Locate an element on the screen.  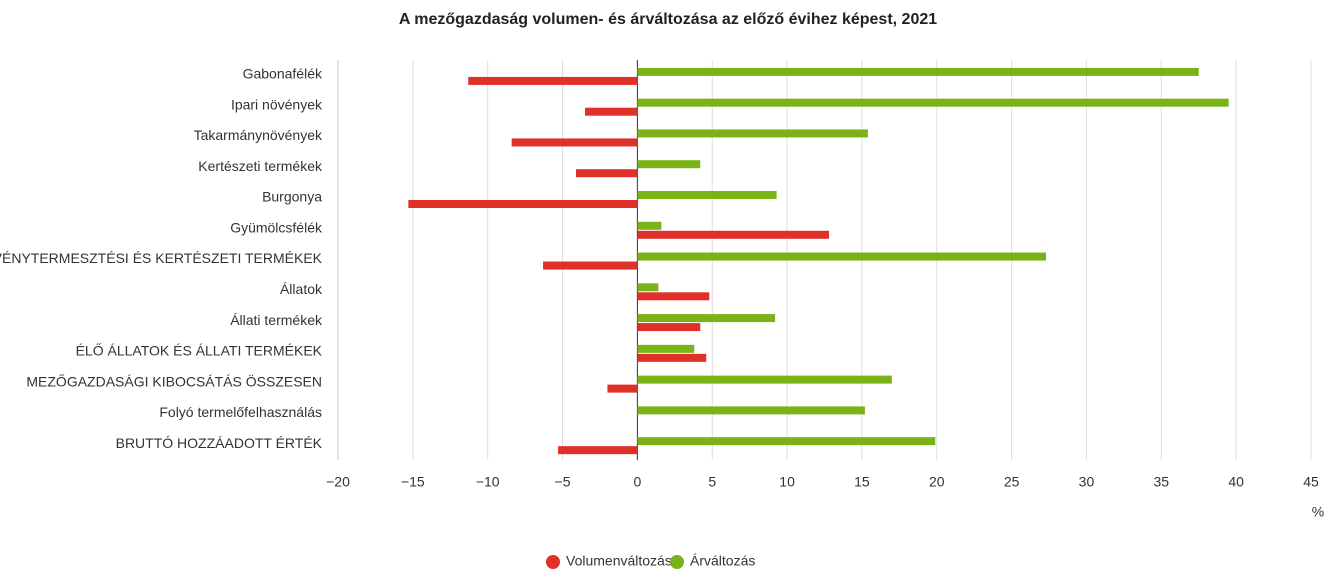
x-tick-label: −20 is located at coordinates (338, 482).